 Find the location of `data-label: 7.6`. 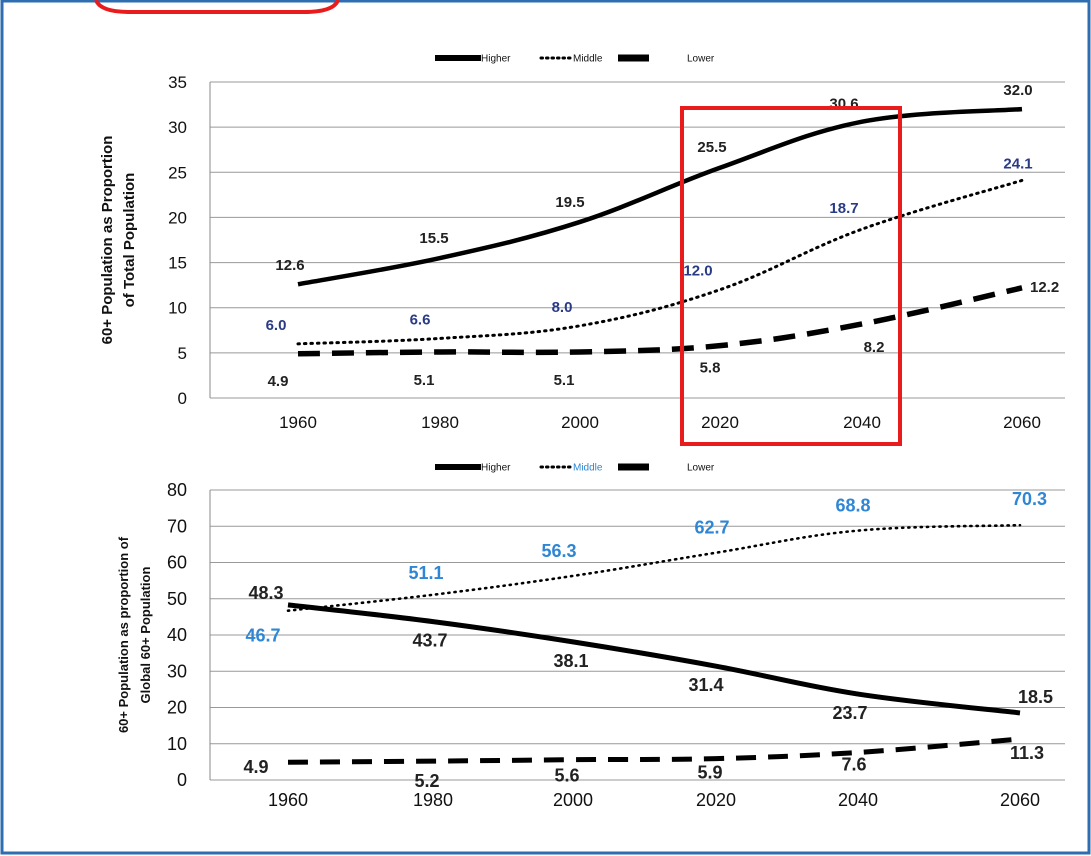

data-label: 7.6 is located at coordinates (853, 764).